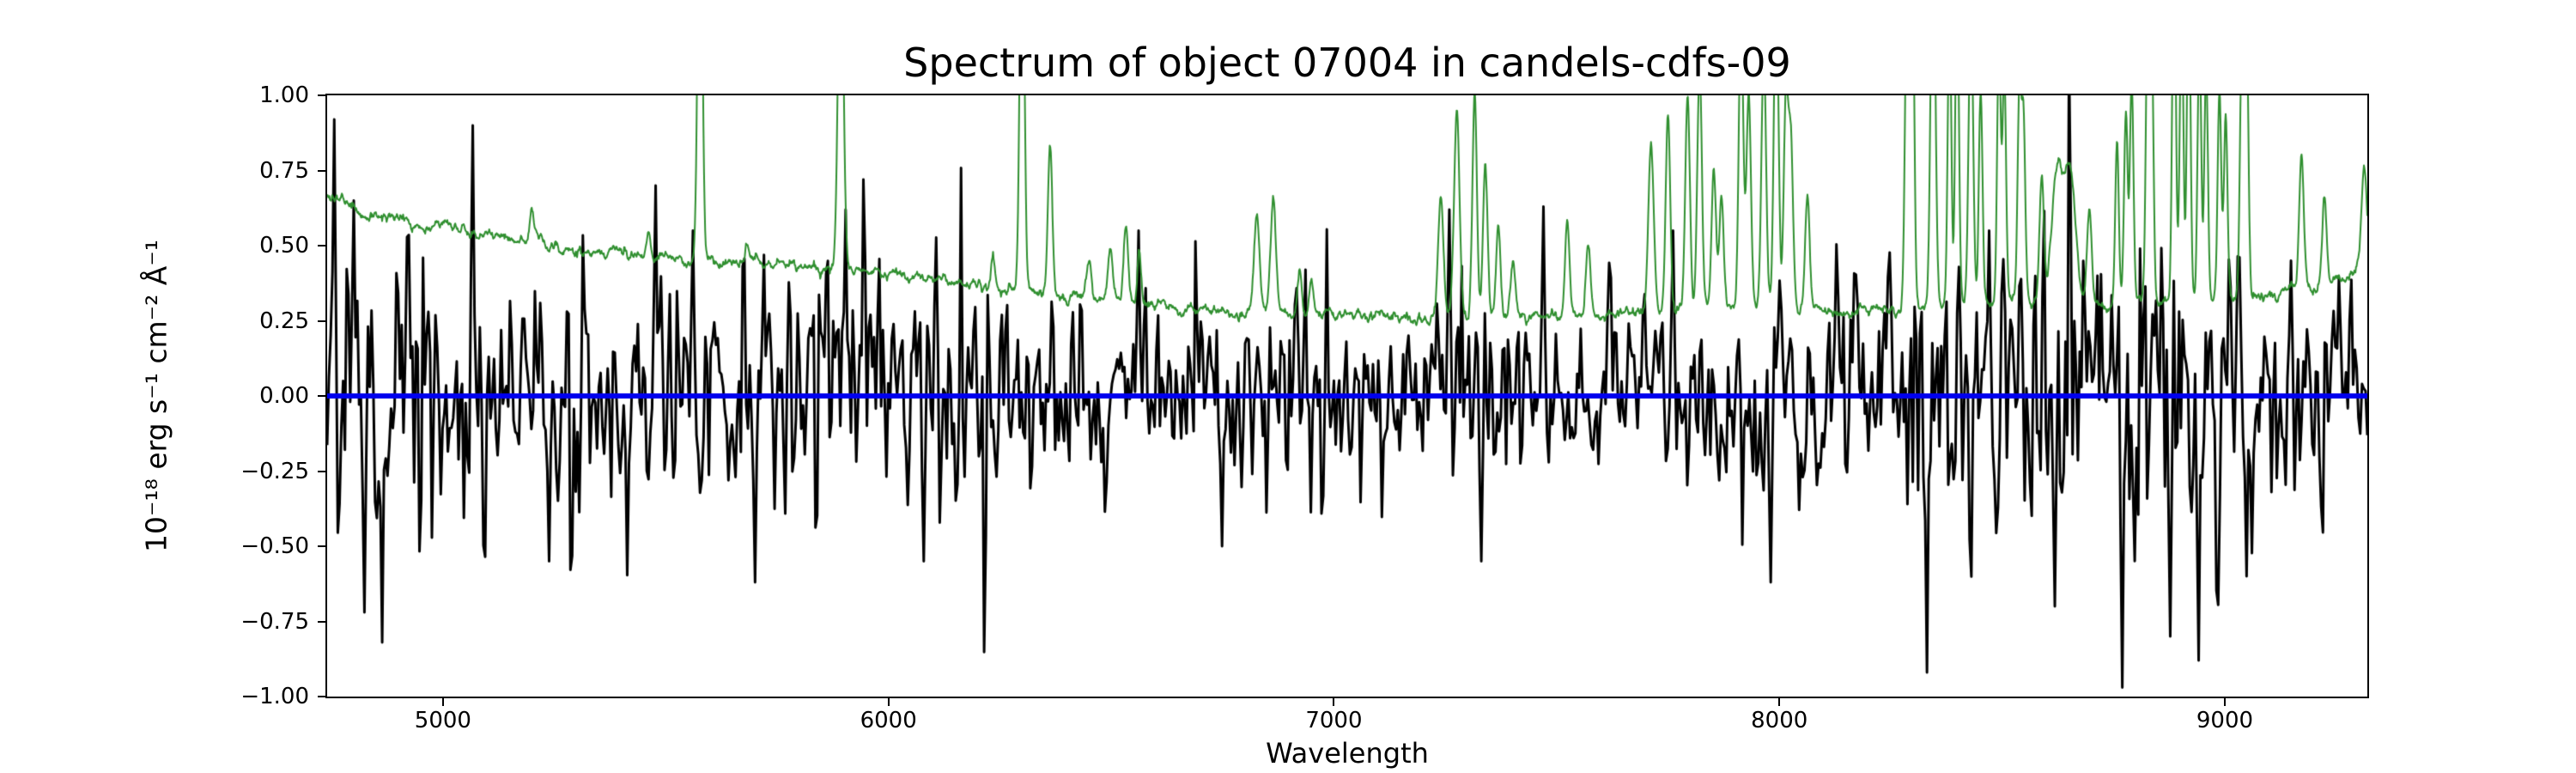 The height and width of the screenshot is (773, 2576). I want to click on y-tick-label: −0.25, so click(274, 471).